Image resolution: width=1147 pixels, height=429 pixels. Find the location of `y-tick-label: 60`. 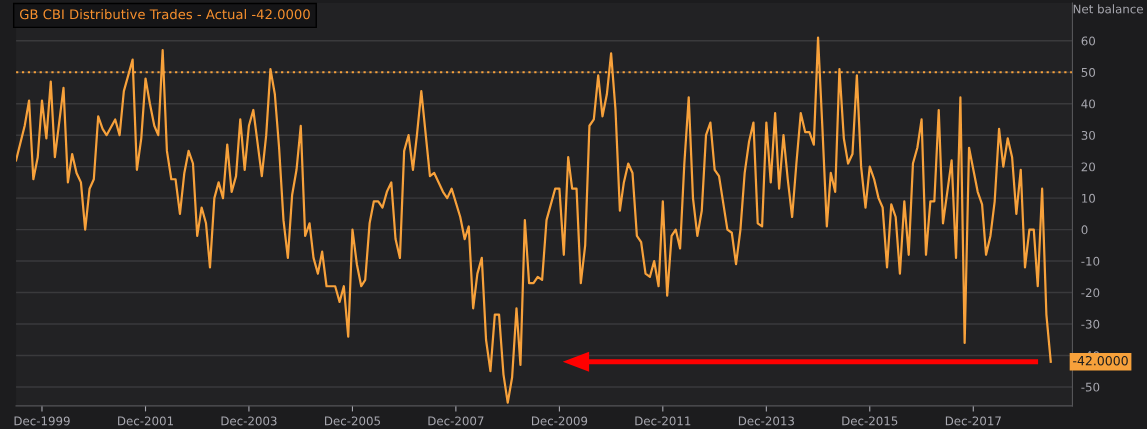

y-tick-label: 60 is located at coordinates (1088, 41).